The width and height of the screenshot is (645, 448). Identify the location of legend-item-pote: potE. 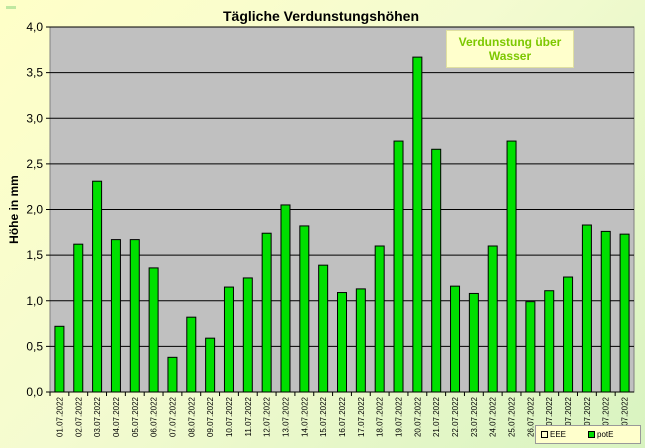
(600, 434).